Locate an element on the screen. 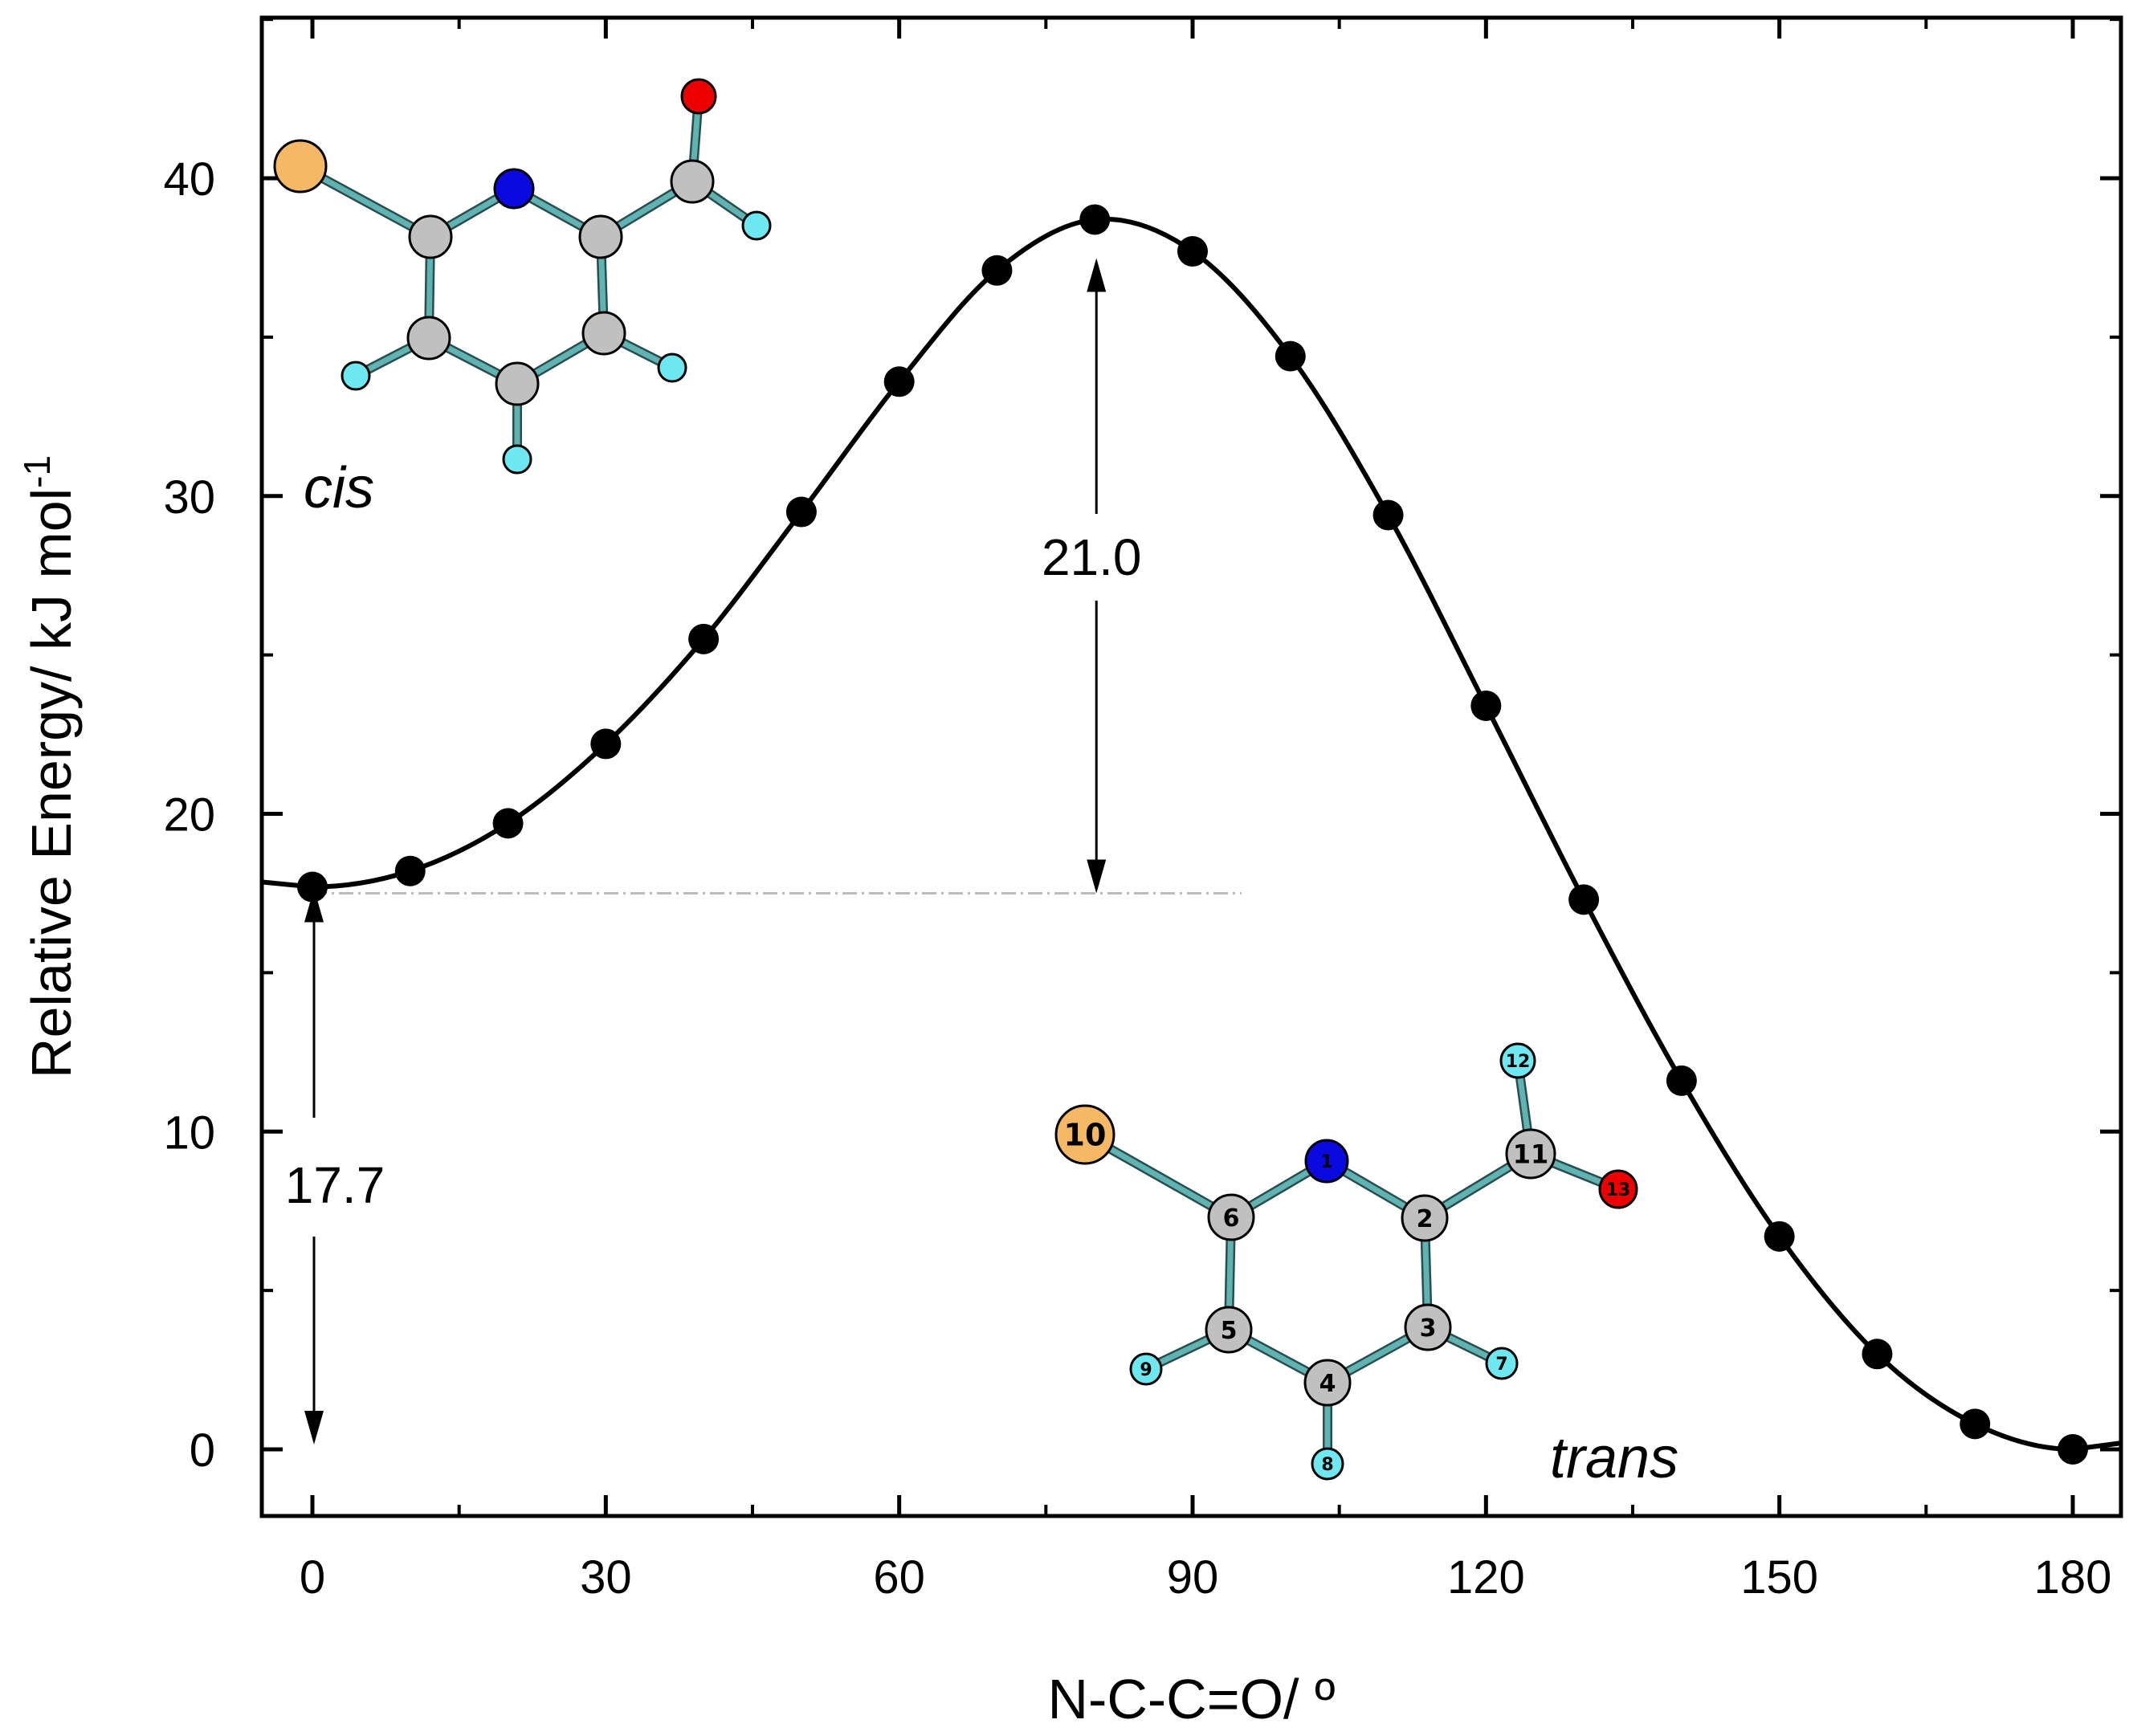 This screenshot has height=1736, width=2129. cis-molecule is located at coordinates (522, 276).